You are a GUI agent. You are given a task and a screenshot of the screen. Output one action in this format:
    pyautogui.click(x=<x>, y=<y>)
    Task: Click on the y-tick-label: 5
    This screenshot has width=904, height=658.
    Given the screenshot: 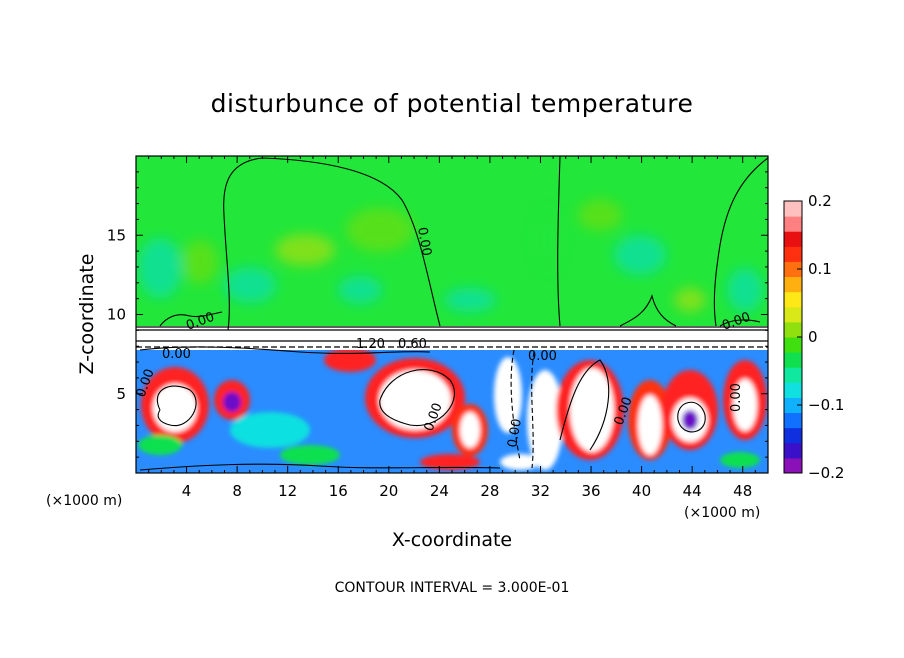 What is the action you would take?
    pyautogui.click(x=121, y=394)
    